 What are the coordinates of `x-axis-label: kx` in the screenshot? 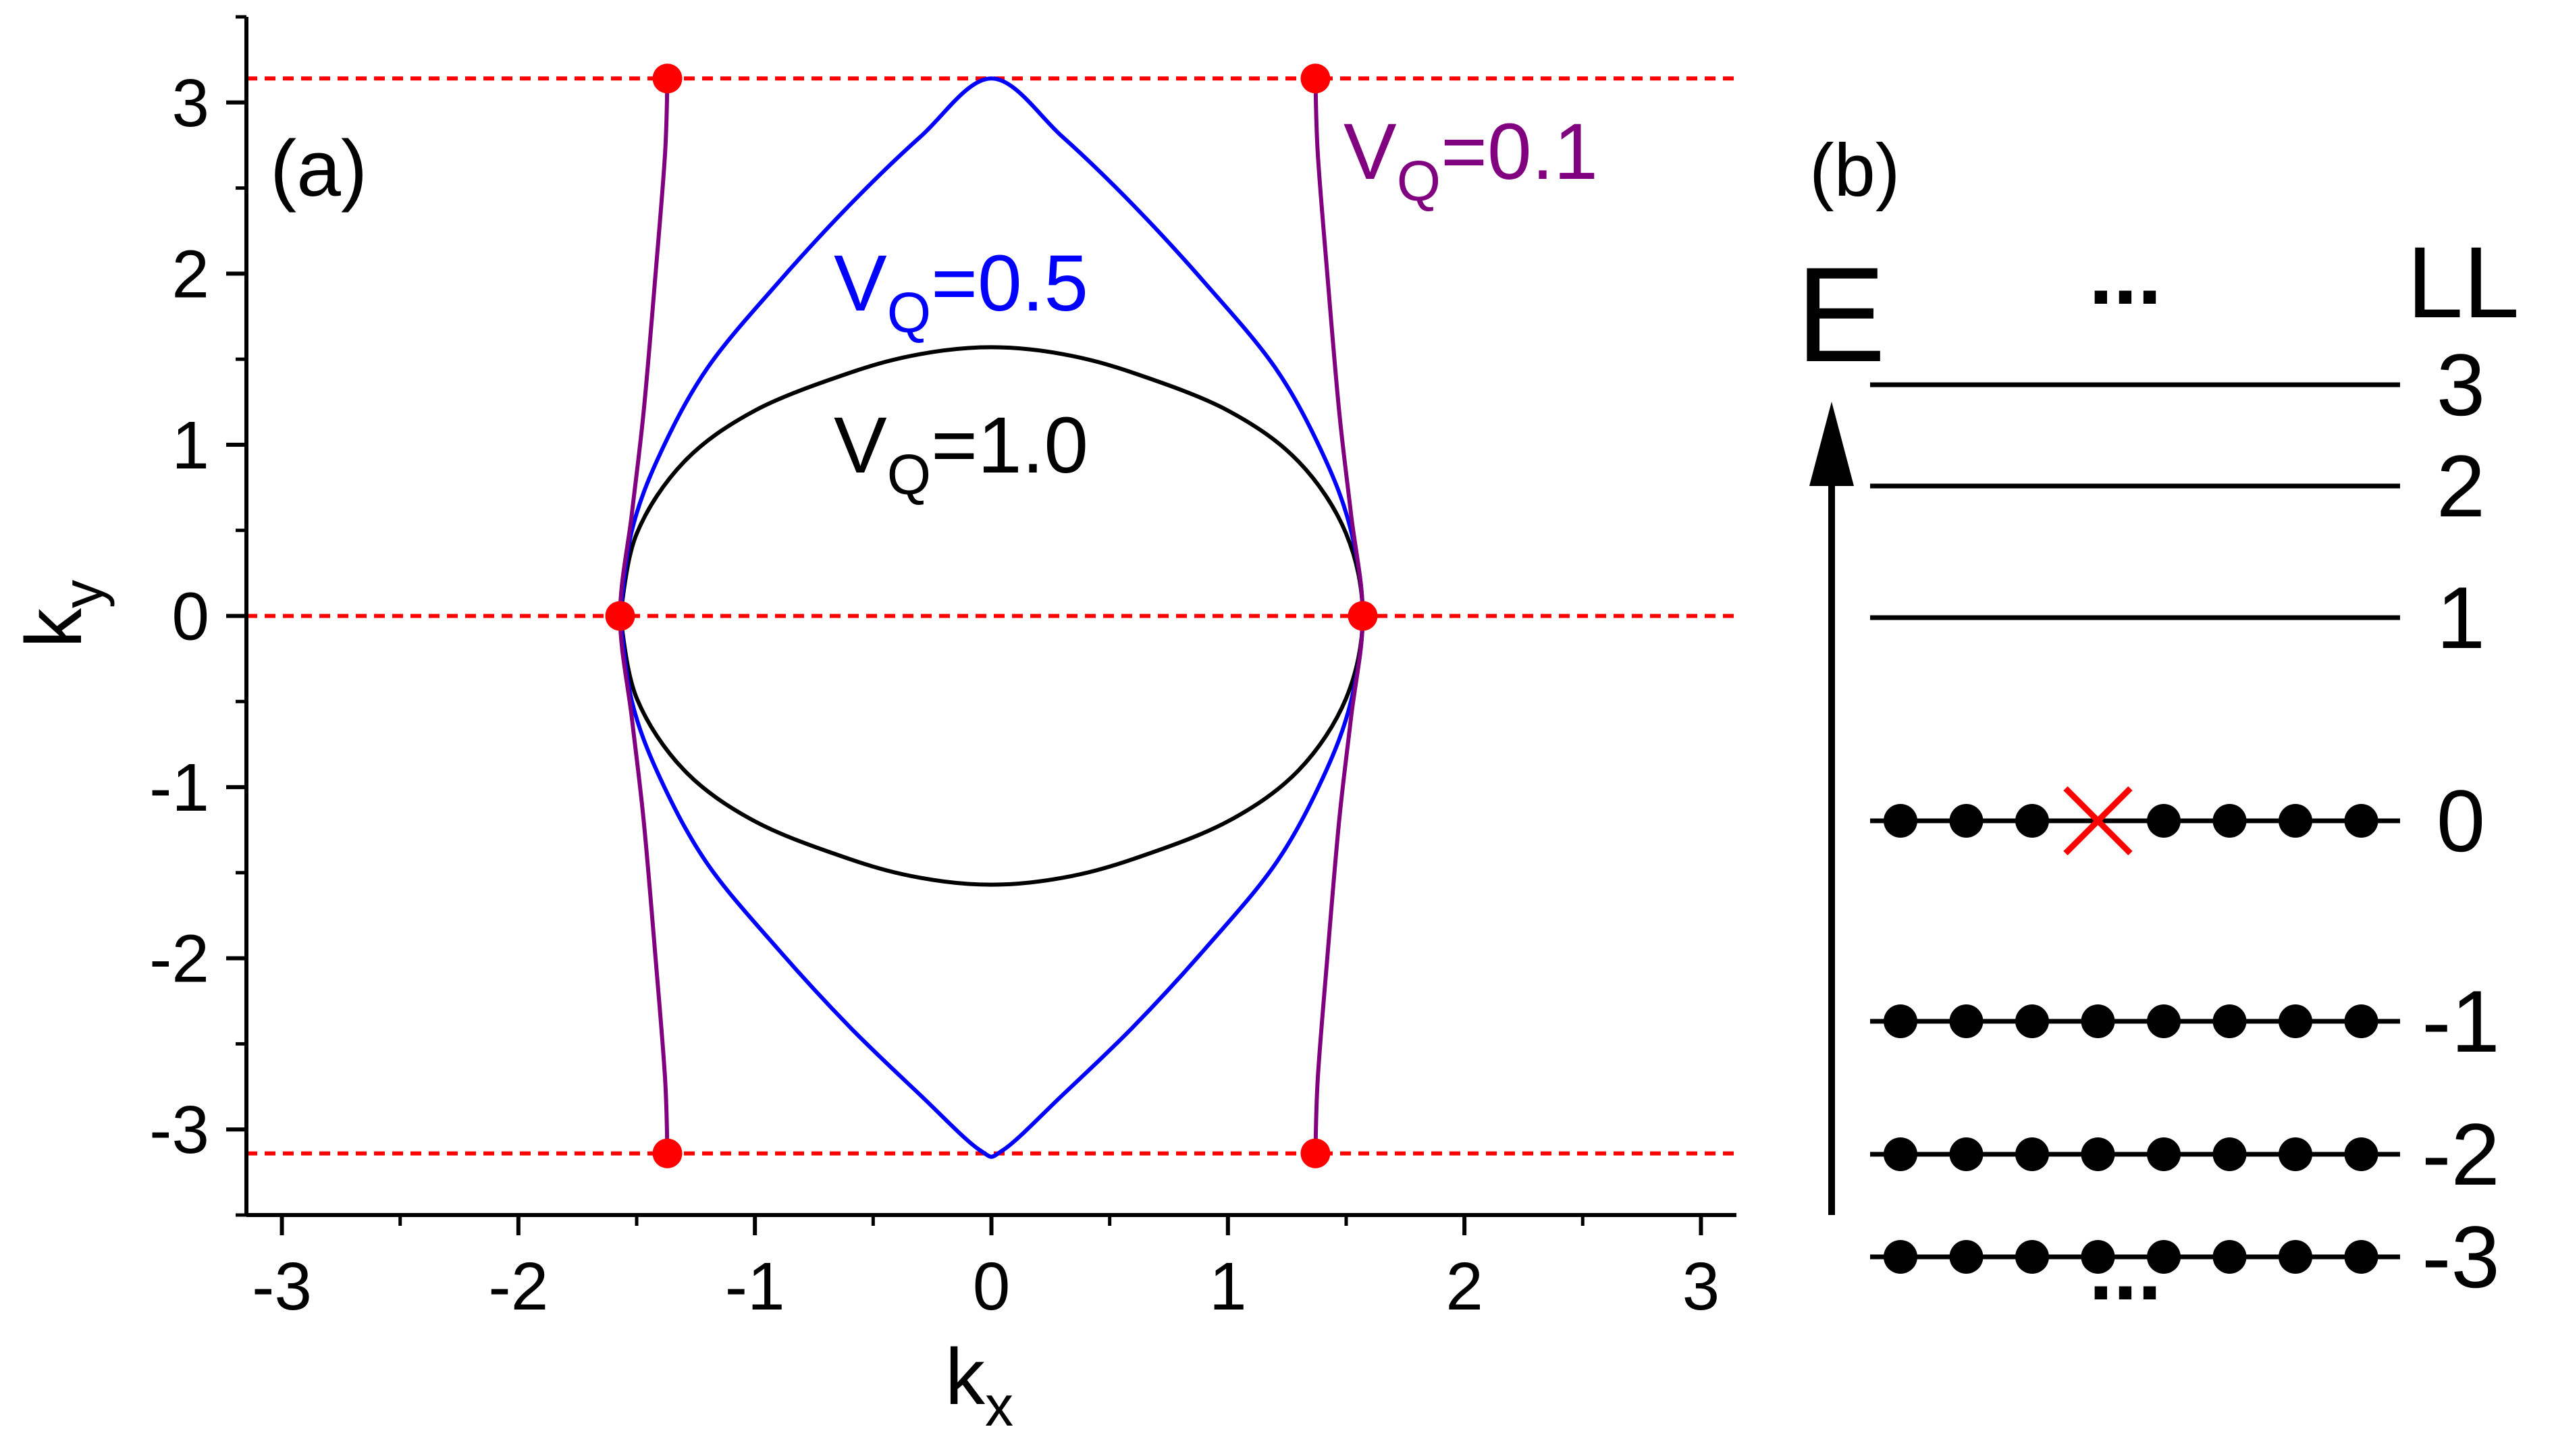 It's located at (979, 1385).